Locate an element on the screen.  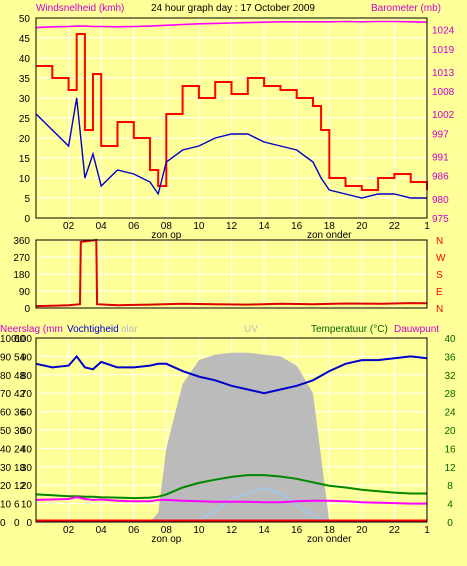
temperature-tick-label: 16 is located at coordinates (450, 449).